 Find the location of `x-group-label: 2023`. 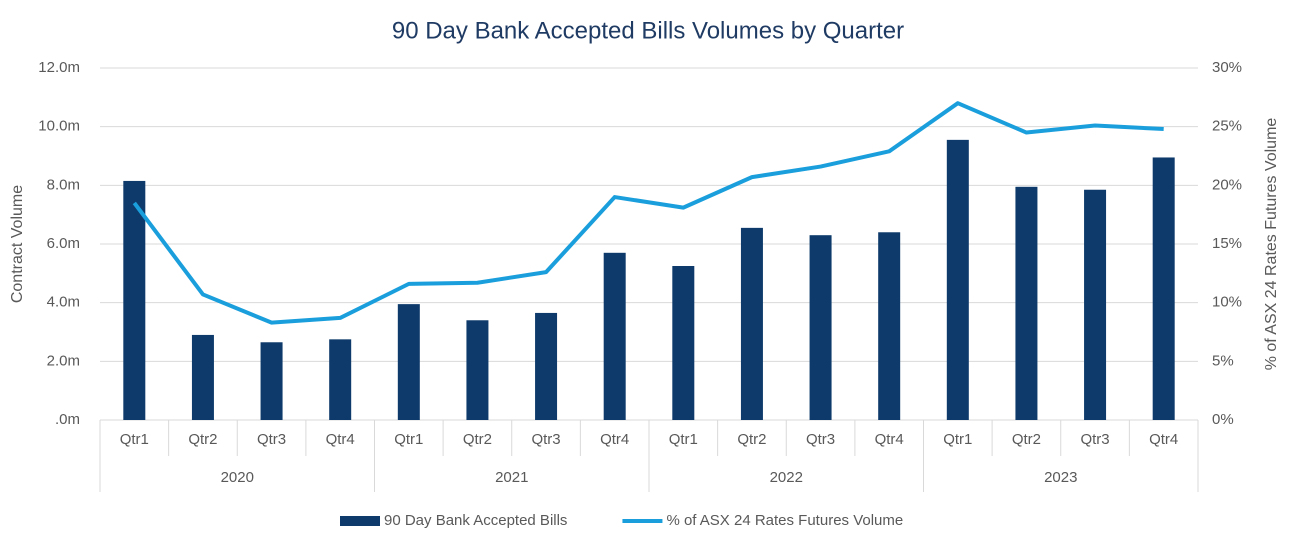

x-group-label: 2023 is located at coordinates (1060, 477).